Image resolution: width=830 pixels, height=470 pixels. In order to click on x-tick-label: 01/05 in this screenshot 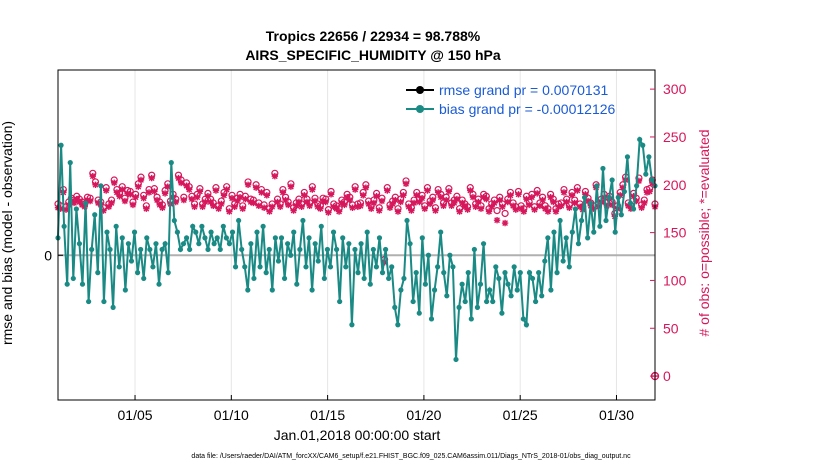, I will do `click(135, 415)`.